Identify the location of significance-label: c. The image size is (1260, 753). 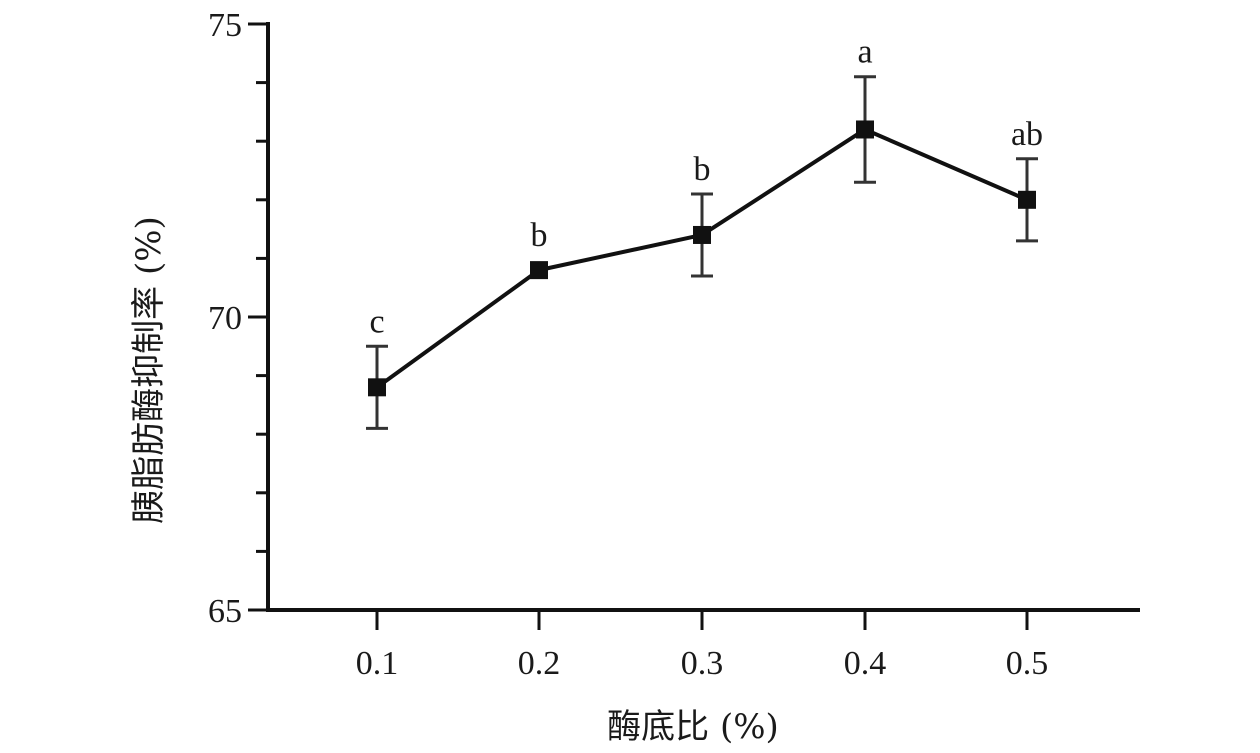
(376, 321).